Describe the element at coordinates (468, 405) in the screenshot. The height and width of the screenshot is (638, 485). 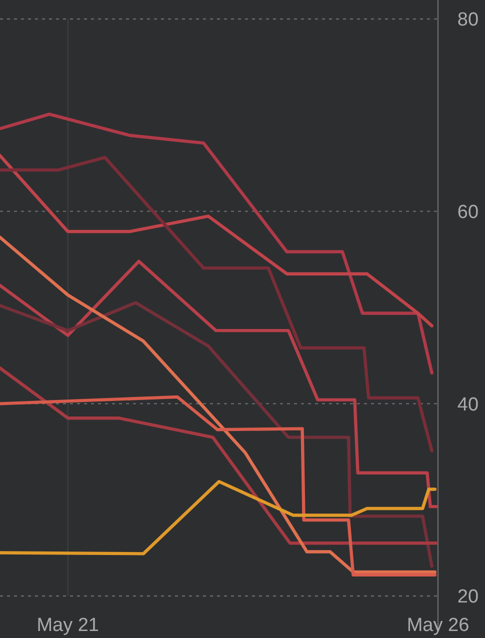
I see `y-tick-label: 40` at that location.